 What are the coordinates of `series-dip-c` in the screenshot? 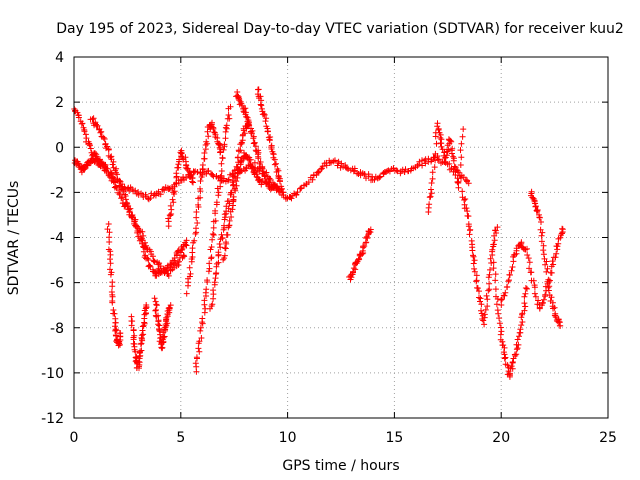 It's located at (162, 323).